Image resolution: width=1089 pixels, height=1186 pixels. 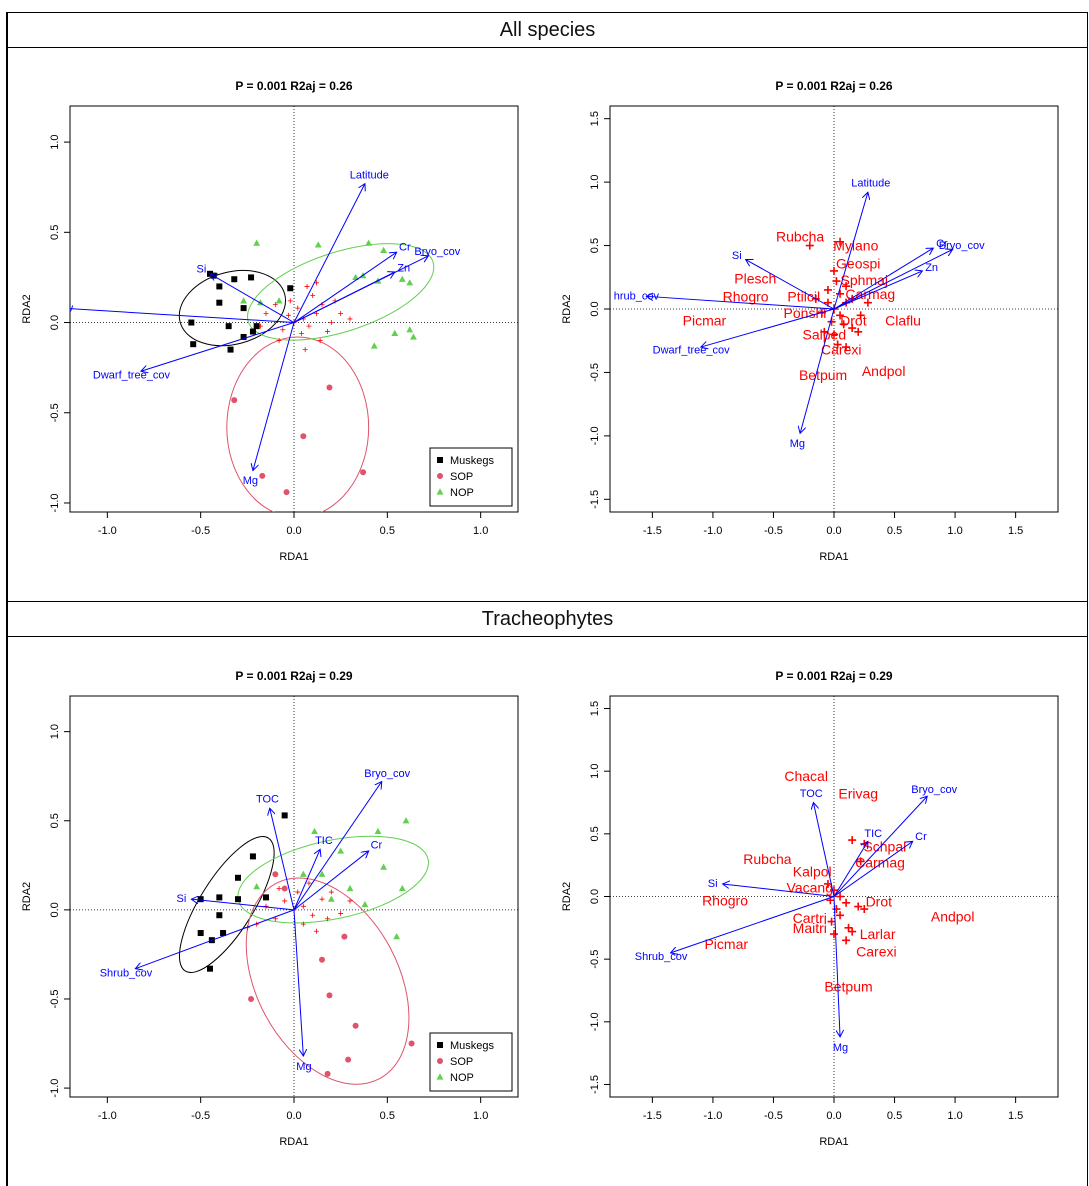 I want to click on section-header-tracheophytes: Tracheophytes, so click(x=547, y=619).